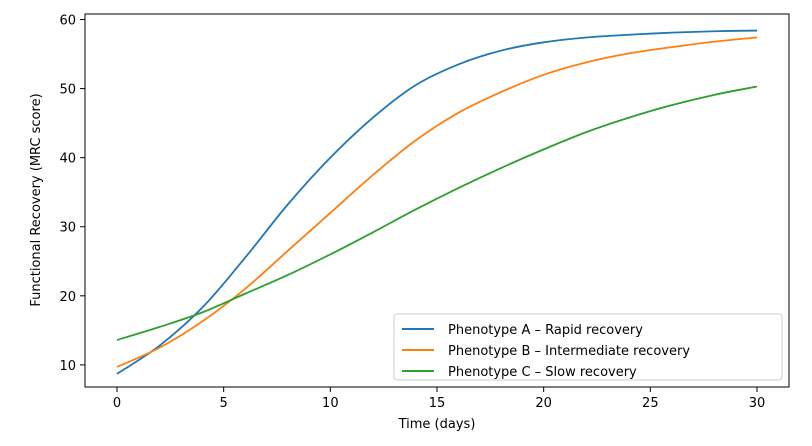 This screenshot has width=812, height=446. Describe the element at coordinates (67, 366) in the screenshot. I see `y-tick-label: 10` at that location.